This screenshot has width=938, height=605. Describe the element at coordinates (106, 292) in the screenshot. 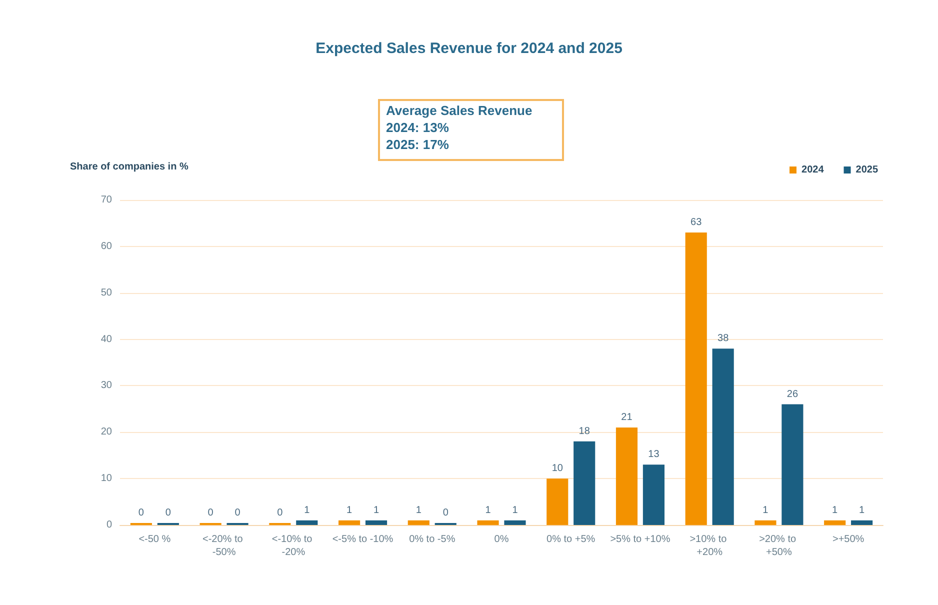

I see `y-tick-label: 50` at that location.